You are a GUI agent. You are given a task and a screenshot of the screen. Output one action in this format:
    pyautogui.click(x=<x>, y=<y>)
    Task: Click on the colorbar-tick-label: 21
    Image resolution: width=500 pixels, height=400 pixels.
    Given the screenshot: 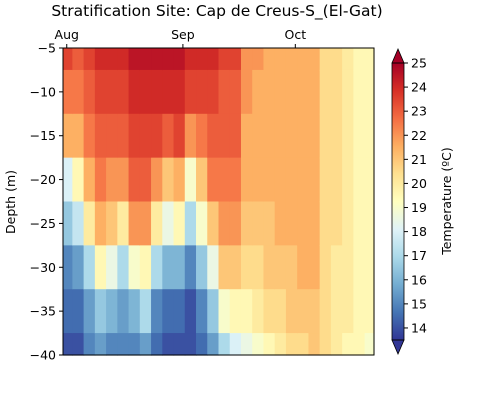 What is the action you would take?
    pyautogui.click(x=419, y=159)
    